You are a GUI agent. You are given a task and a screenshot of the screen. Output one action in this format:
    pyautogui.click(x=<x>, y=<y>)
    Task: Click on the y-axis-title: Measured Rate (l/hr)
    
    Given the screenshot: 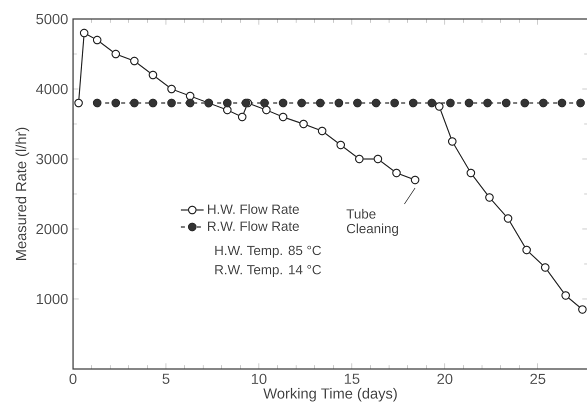 What is the action you would take?
    pyautogui.click(x=23, y=194)
    